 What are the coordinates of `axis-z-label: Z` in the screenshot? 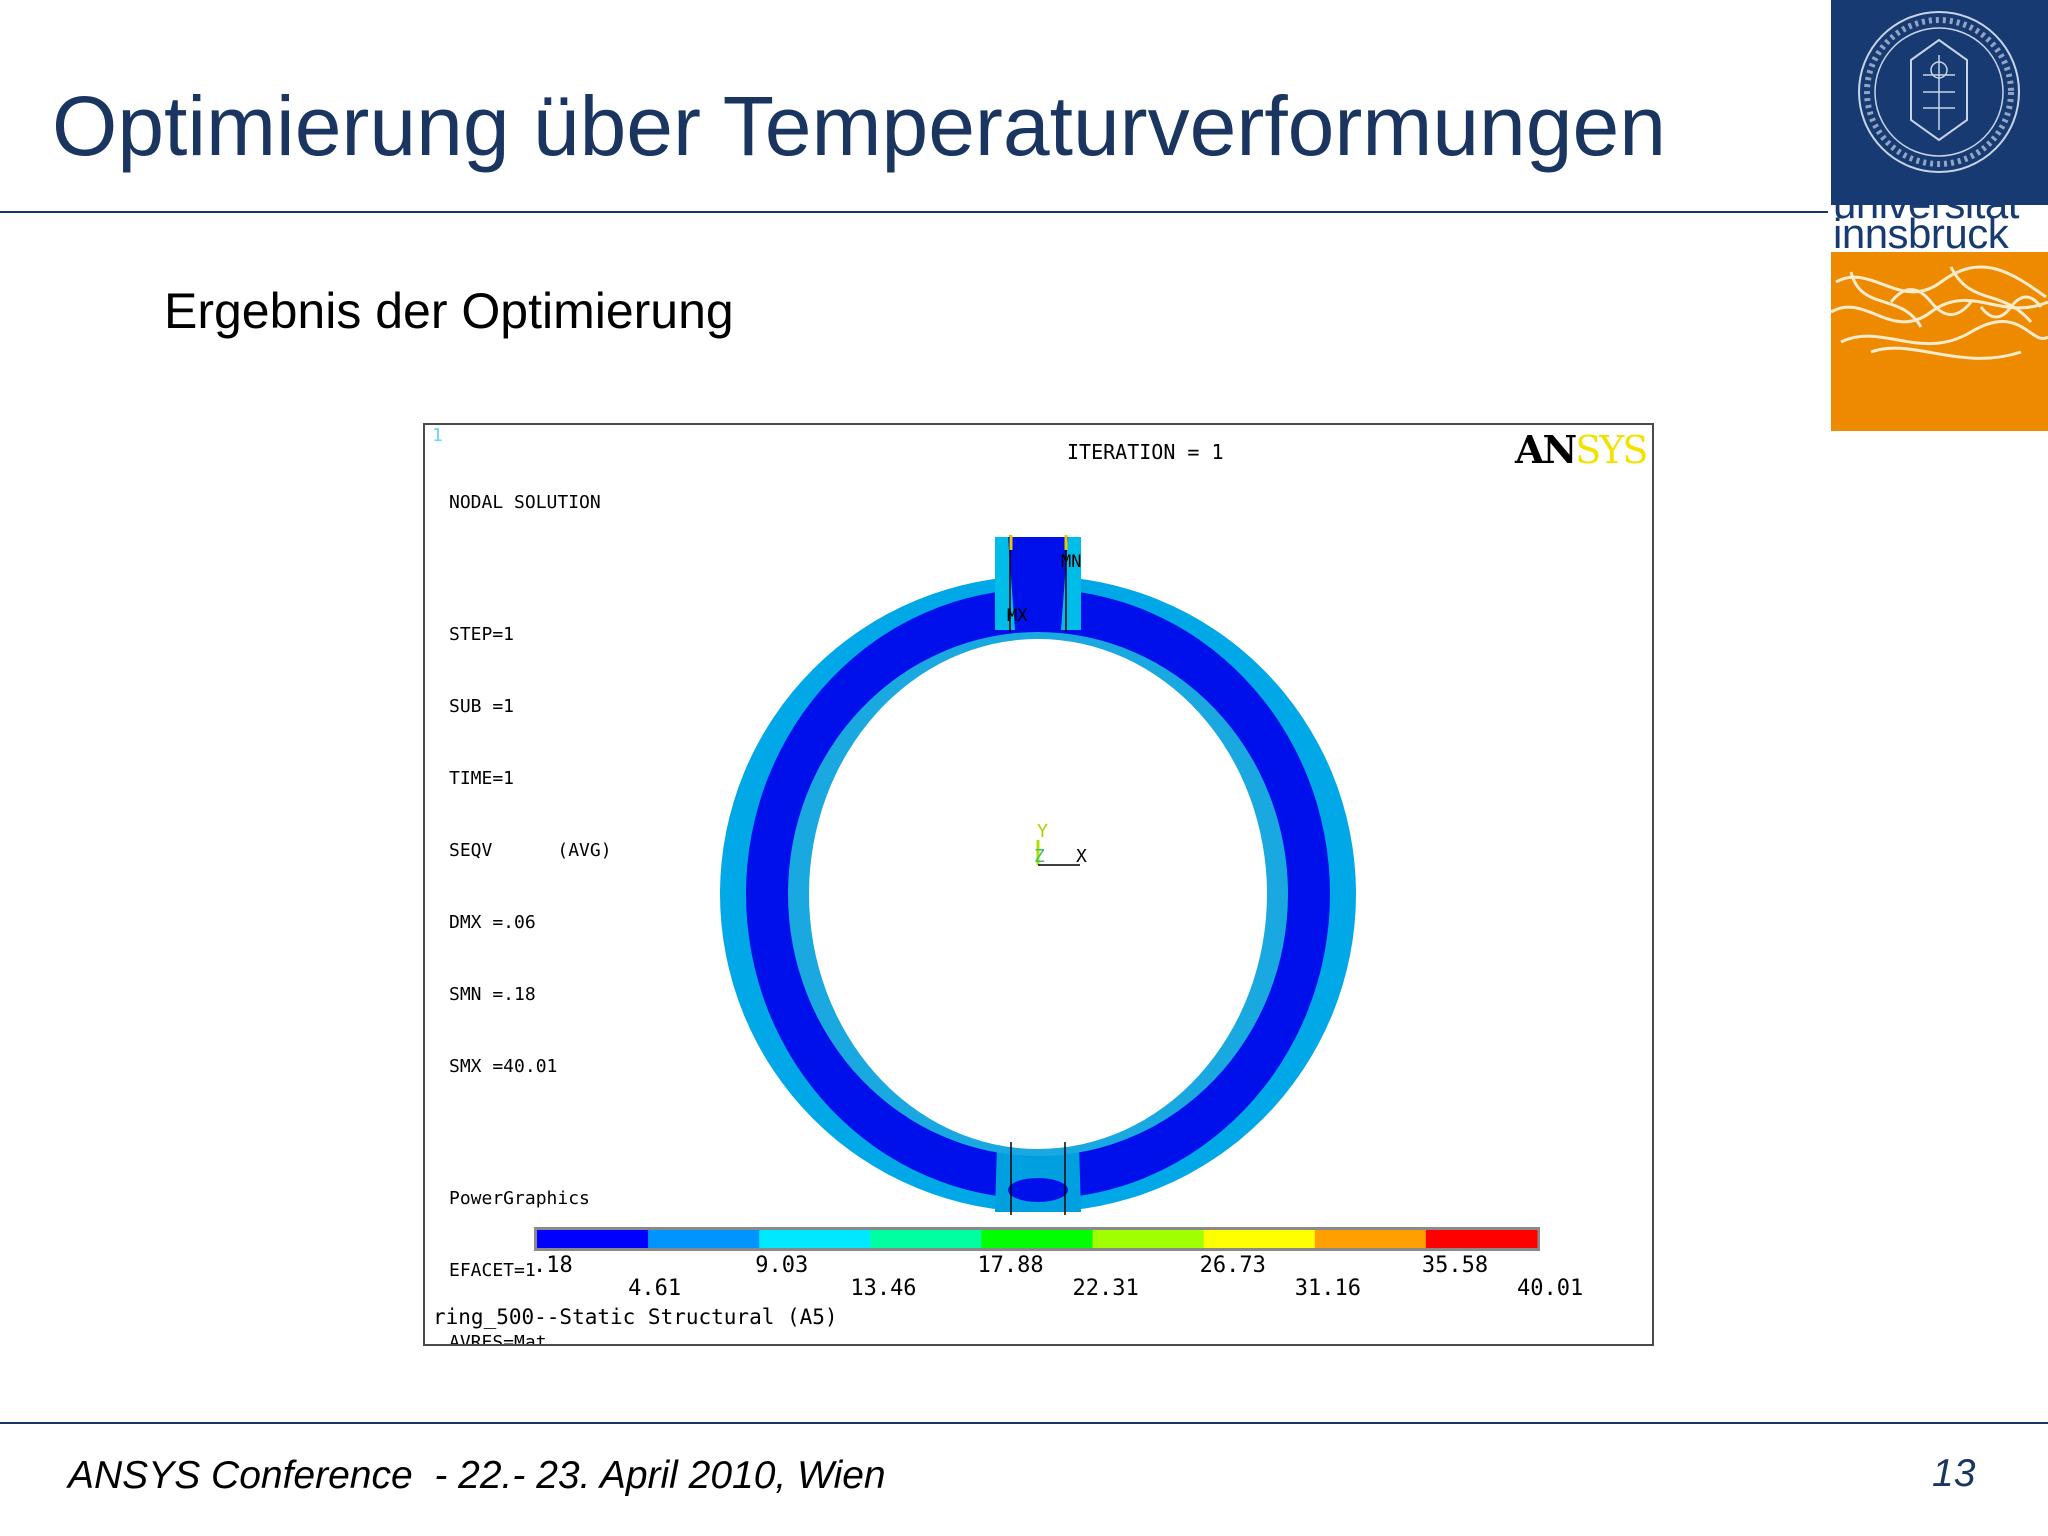 It's located at (1039, 856).